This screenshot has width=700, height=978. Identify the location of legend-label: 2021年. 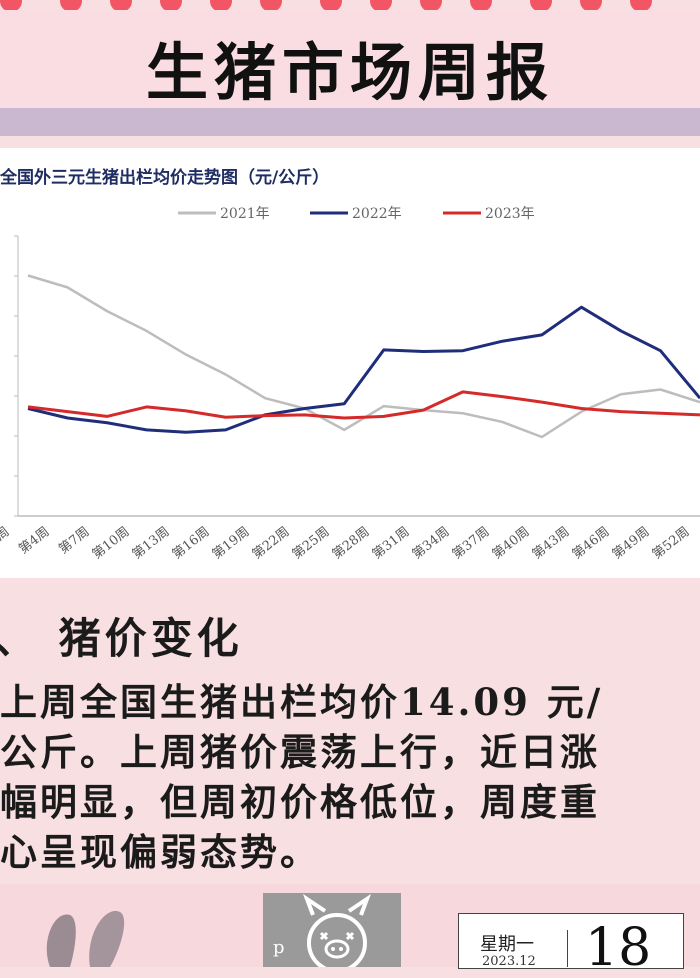
(245, 214).